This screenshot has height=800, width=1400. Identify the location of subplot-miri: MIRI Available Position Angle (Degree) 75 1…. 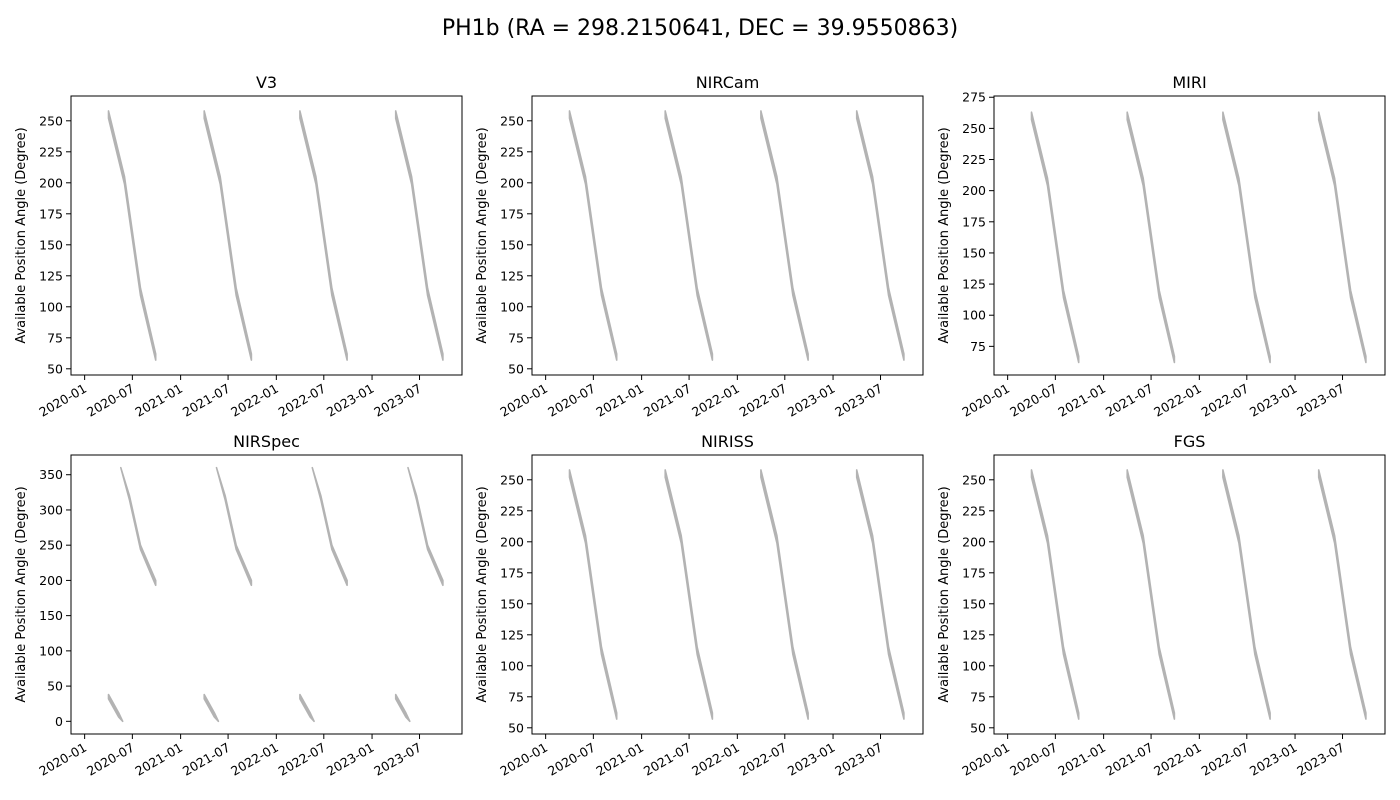
(1161, 246).